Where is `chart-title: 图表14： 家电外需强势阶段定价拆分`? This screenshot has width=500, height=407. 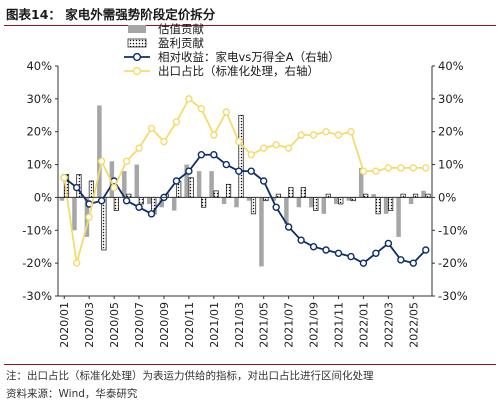
chart-title: 图表14： 家电外需强势阶段定价拆分 is located at coordinates (111, 14).